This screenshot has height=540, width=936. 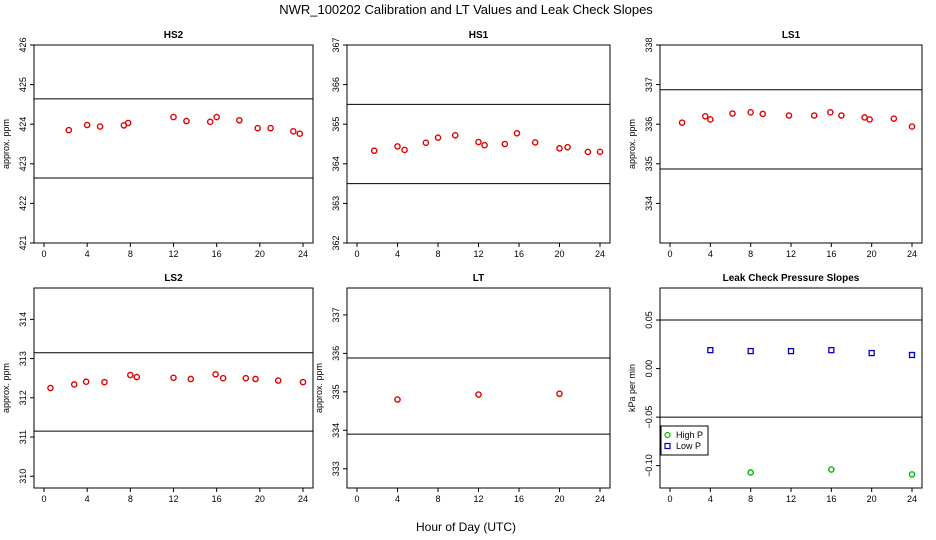 What do you see at coordinates (157, 388) in the screenshot?
I see `panel-4: LS2 approx. ppm 0 4 8 12 16 20 24 310 311 312 313 314` at bounding box center [157, 388].